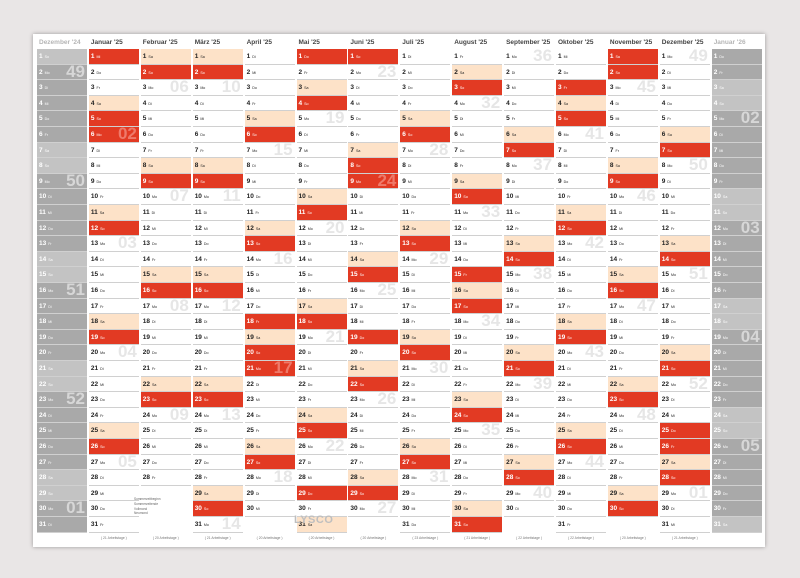  What do you see at coordinates (321, 103) in the screenshot?
I see `day-cell: 4 So` at bounding box center [321, 103].